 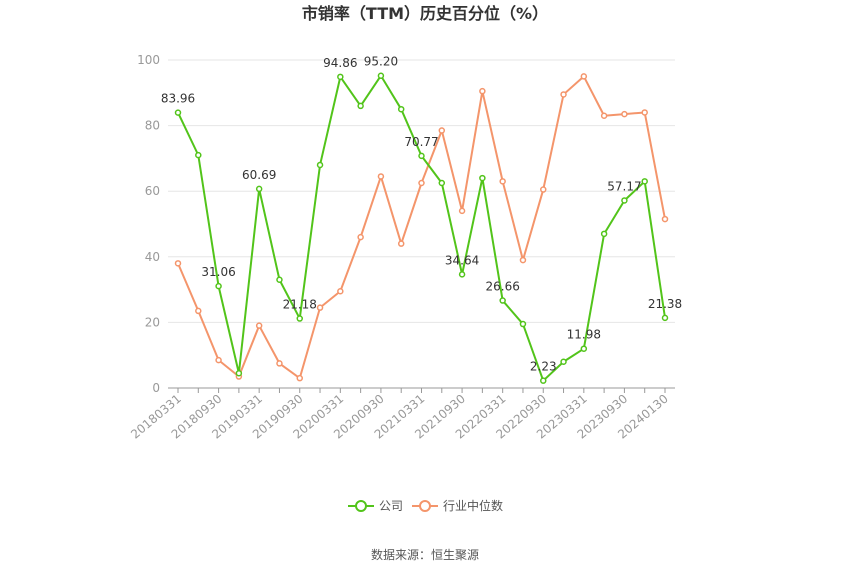 What do you see at coordinates (361, 506) in the screenshot?
I see `legend-marker-company` at bounding box center [361, 506].